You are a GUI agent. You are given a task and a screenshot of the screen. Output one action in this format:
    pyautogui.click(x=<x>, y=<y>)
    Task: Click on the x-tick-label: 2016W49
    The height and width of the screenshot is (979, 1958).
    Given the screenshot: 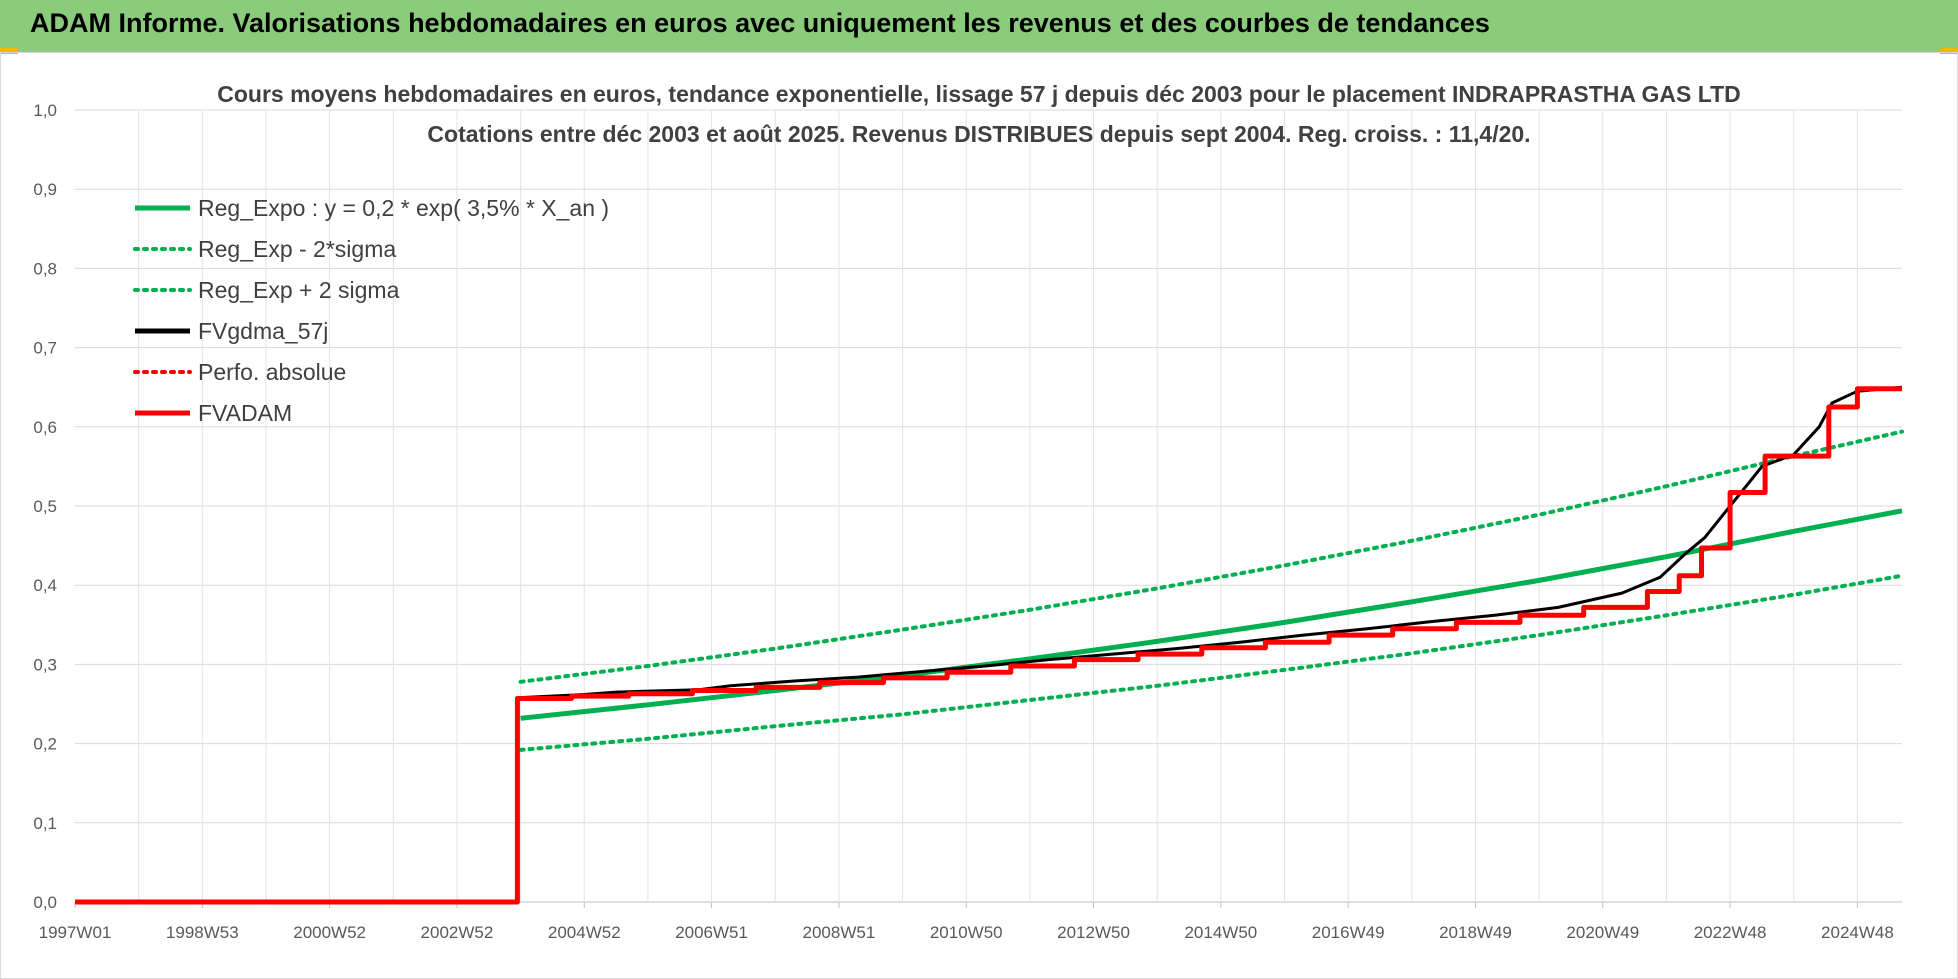 What is the action you would take?
    pyautogui.click(x=1348, y=932)
    